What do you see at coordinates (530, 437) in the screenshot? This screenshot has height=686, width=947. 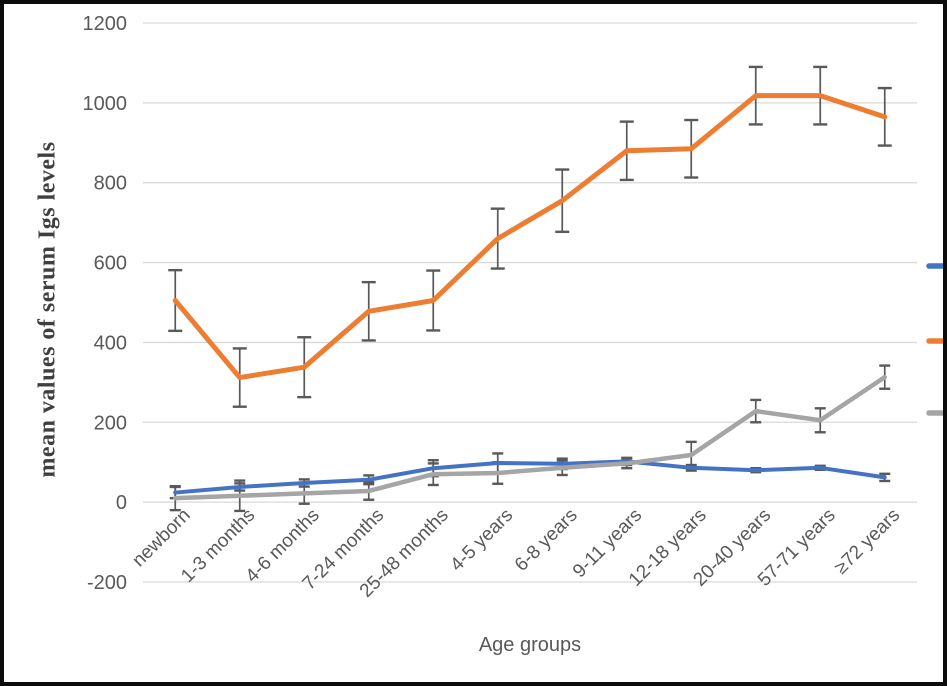 I see `series-line-gray` at bounding box center [530, 437].